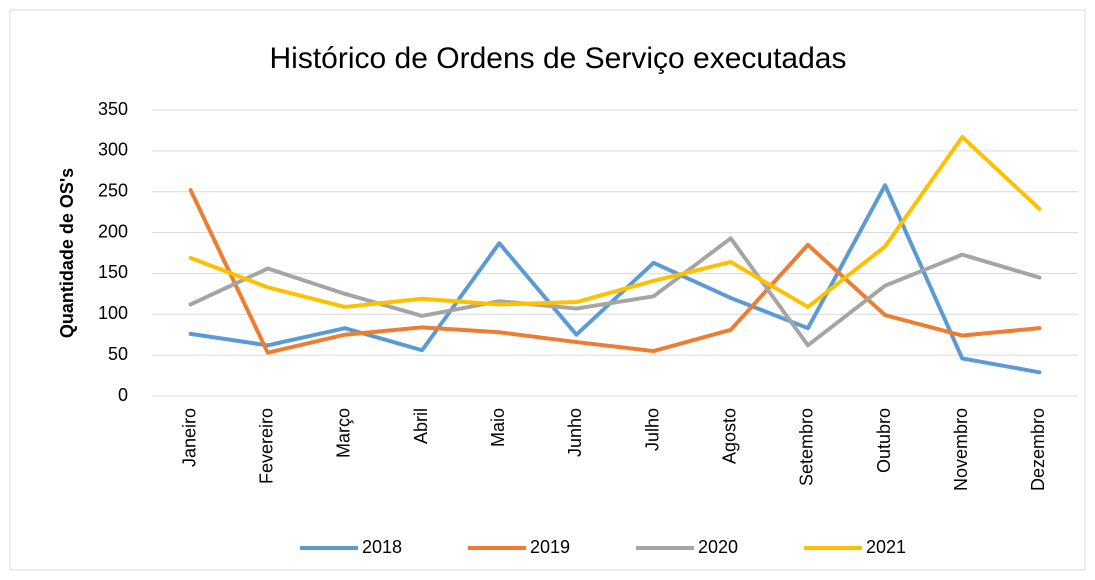 The image size is (1095, 580). What do you see at coordinates (730, 436) in the screenshot?
I see `x-tick-label: Agosto` at bounding box center [730, 436].